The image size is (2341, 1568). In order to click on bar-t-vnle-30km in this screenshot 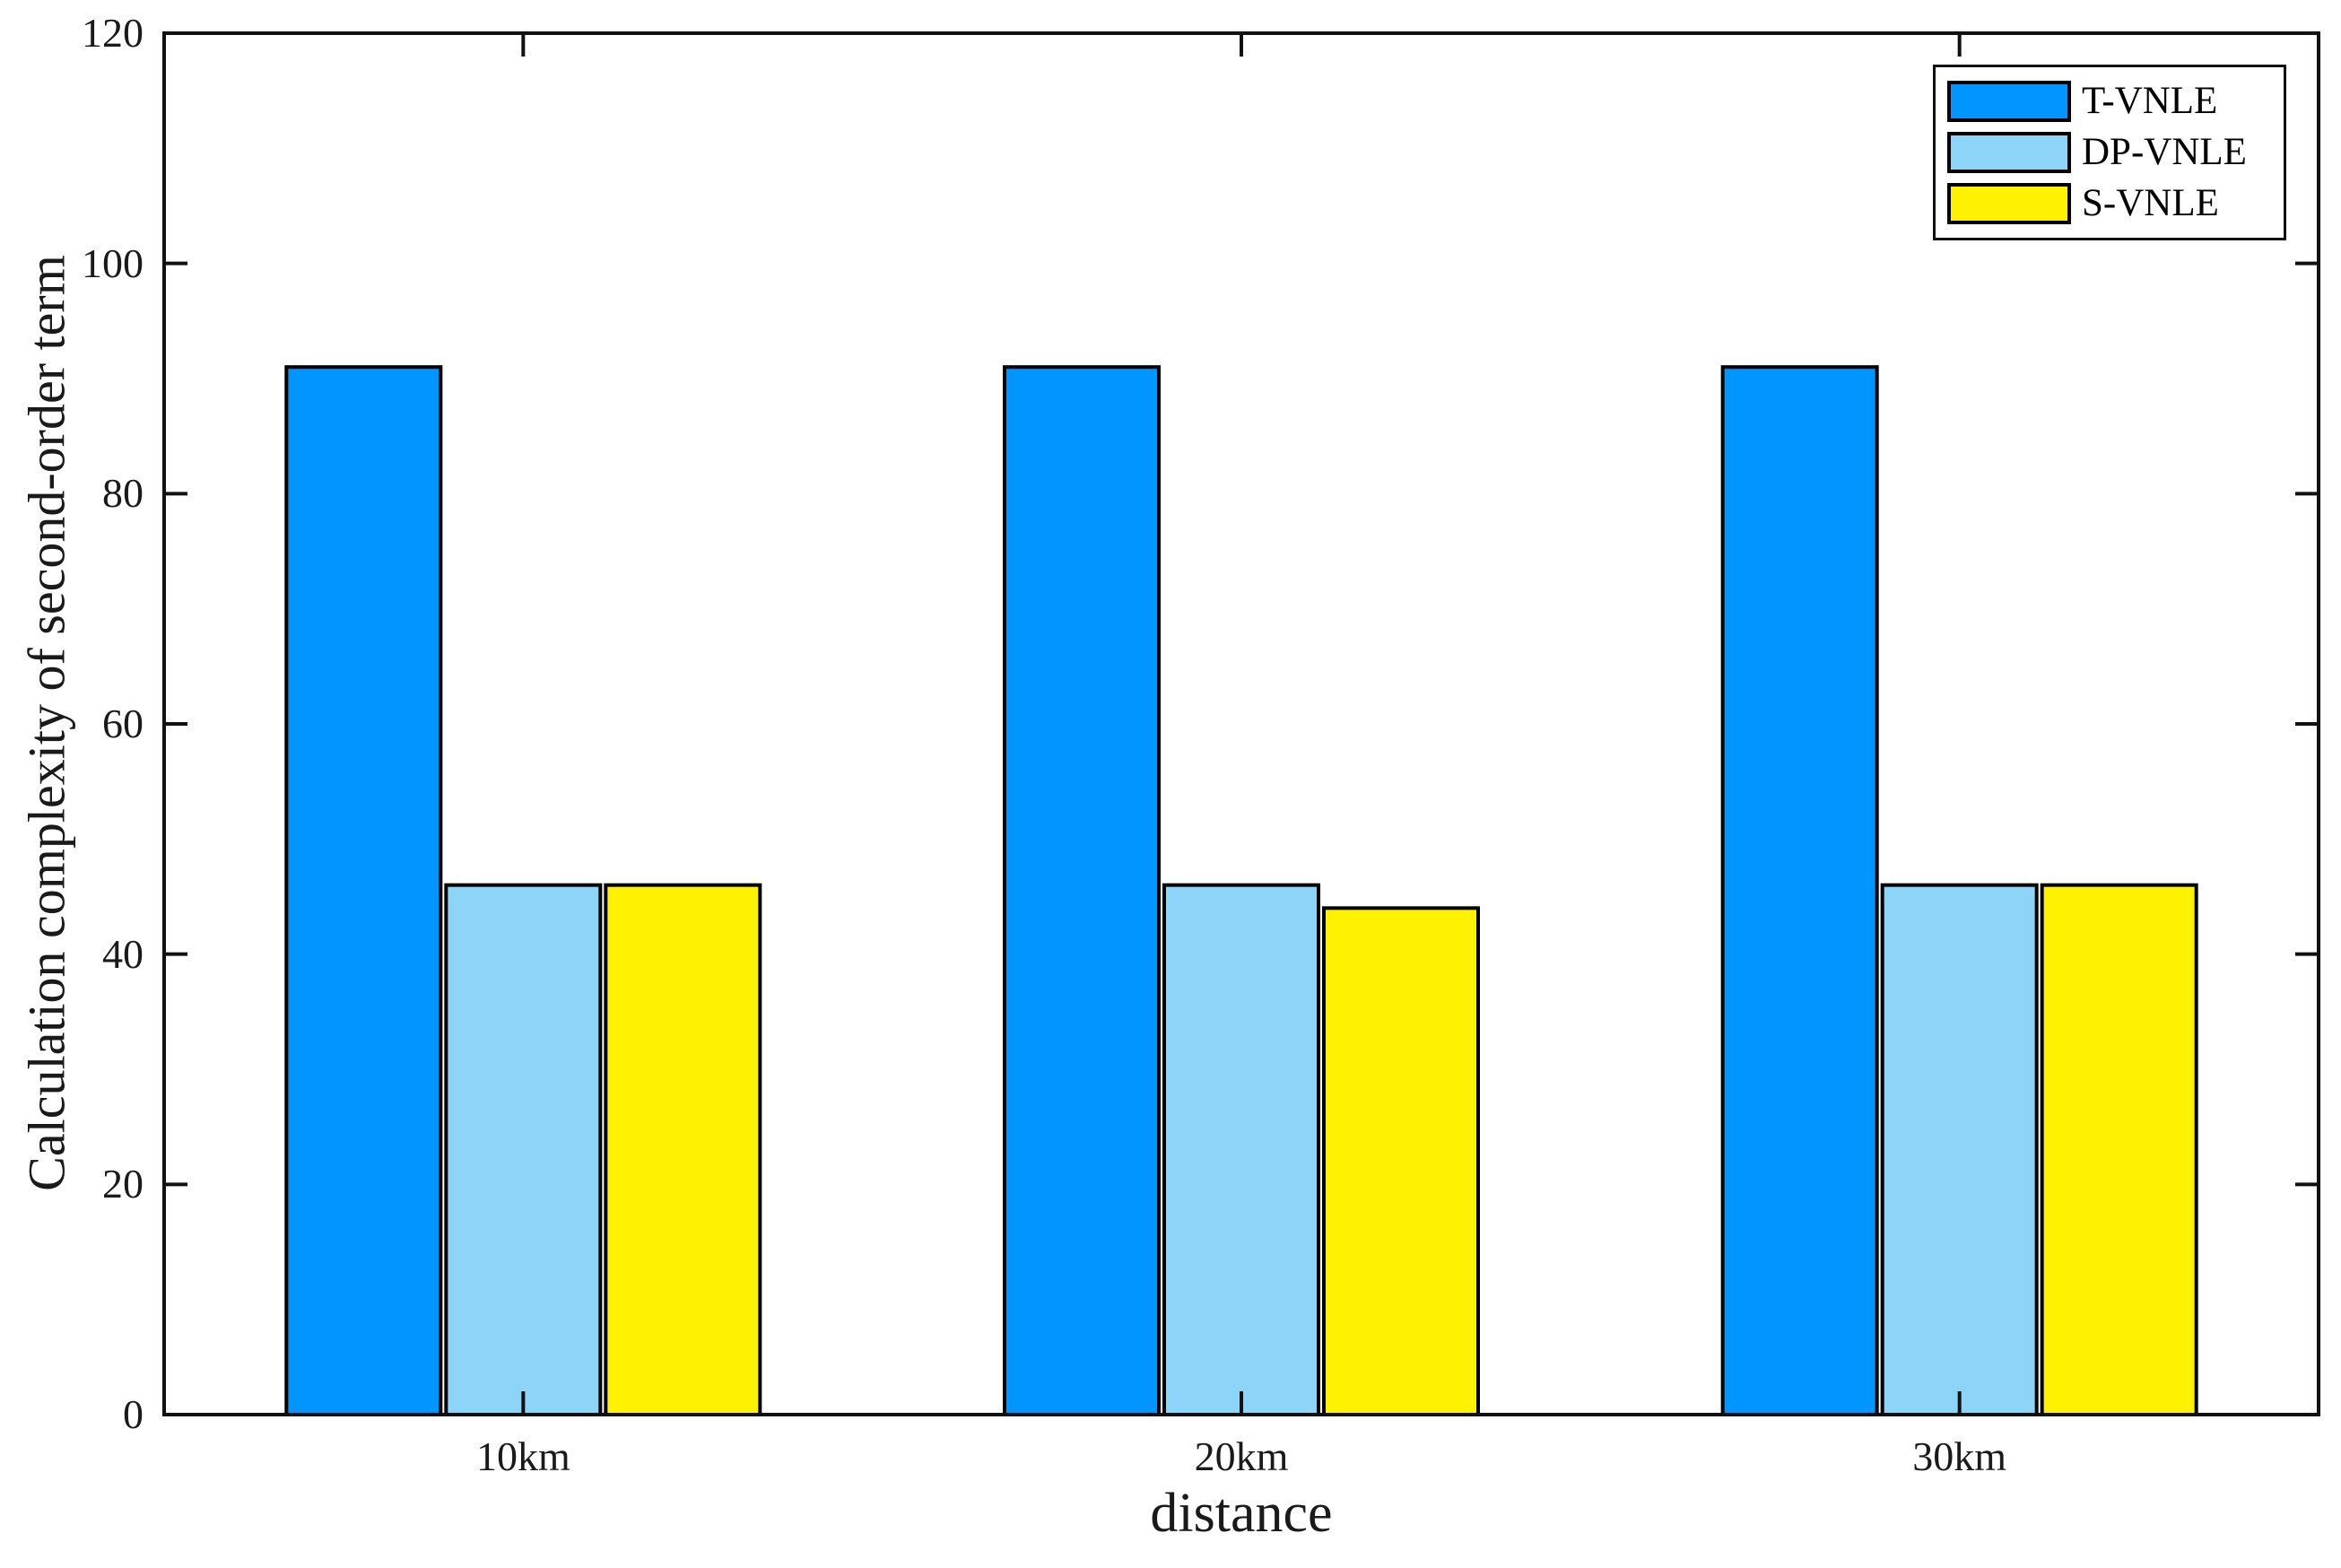, I will do `click(1799, 891)`.